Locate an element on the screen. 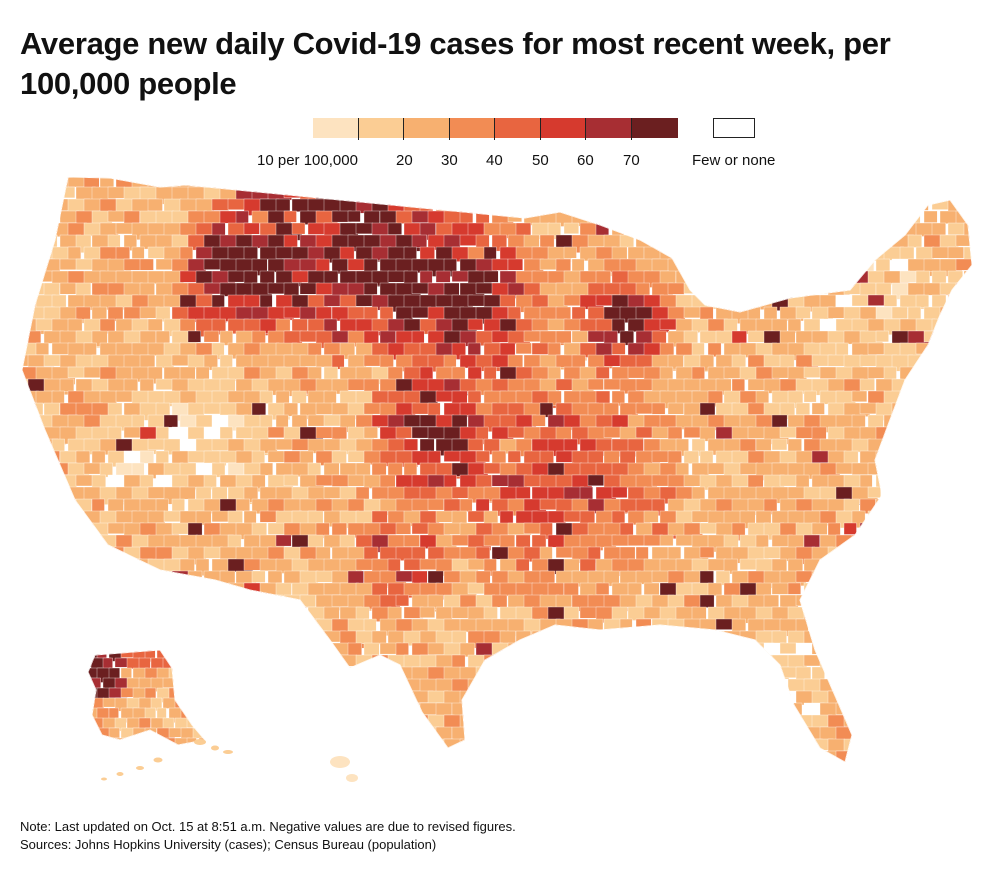 The width and height of the screenshot is (1000, 890). legend-tick is located at coordinates (540, 129).